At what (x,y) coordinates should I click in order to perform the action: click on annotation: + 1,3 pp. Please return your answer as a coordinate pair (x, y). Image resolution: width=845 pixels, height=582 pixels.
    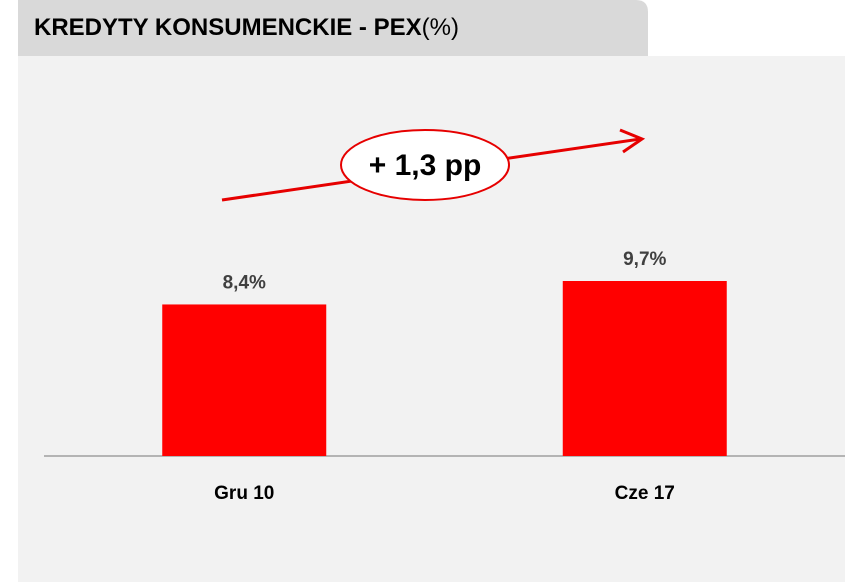
    Looking at the image, I should click on (425, 165).